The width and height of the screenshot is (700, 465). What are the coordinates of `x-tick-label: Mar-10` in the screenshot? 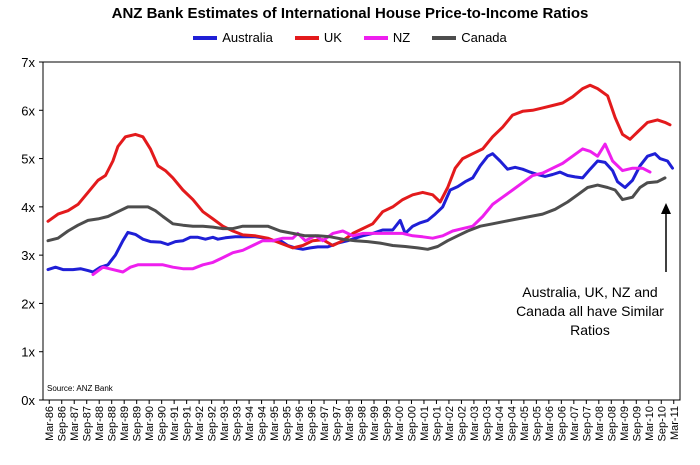 It's located at (650, 423).